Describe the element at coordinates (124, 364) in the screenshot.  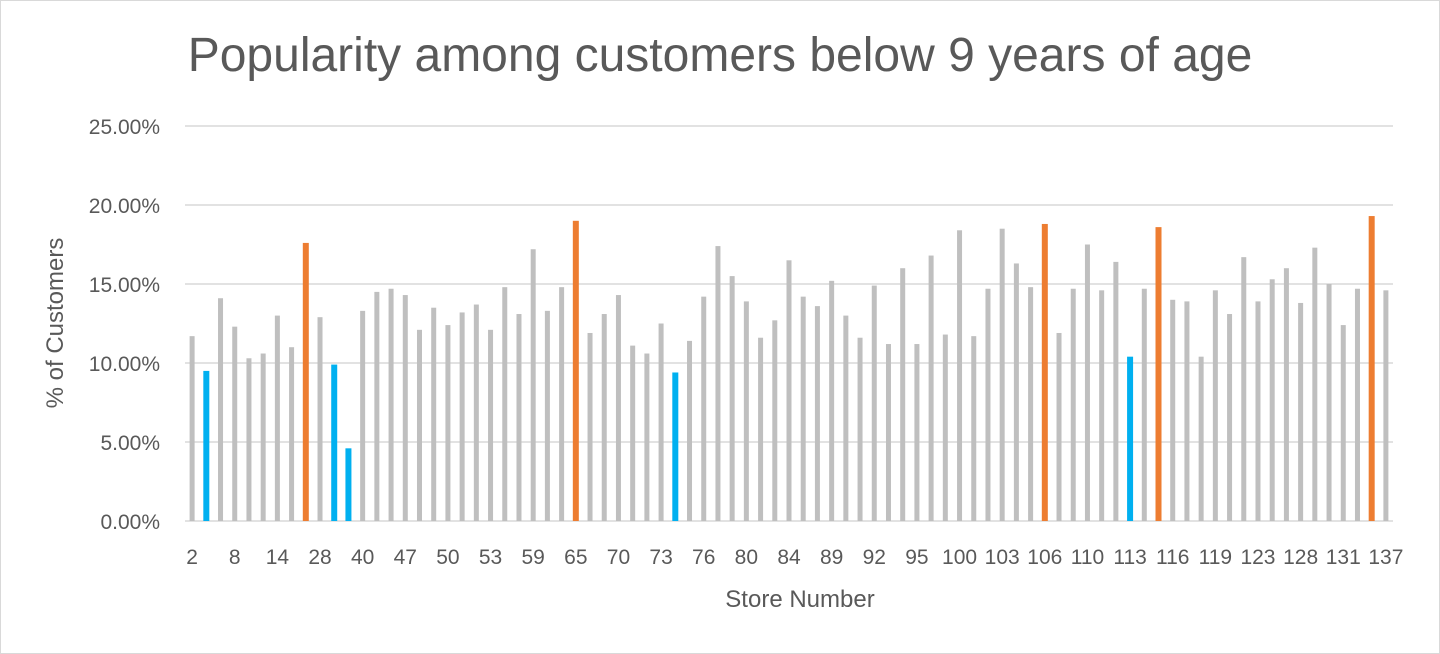
I see `y-tick-label: 10.00%` at that location.